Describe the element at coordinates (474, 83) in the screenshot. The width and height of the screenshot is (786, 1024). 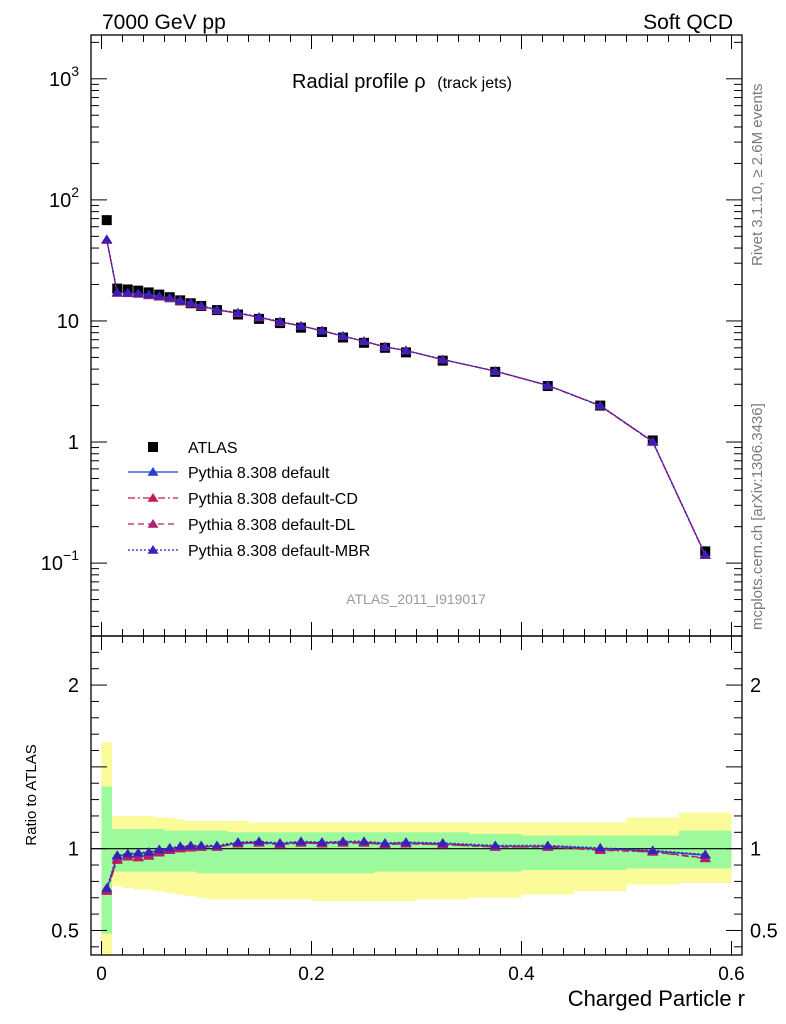
I see `plot-title-sub: (track jets)` at that location.